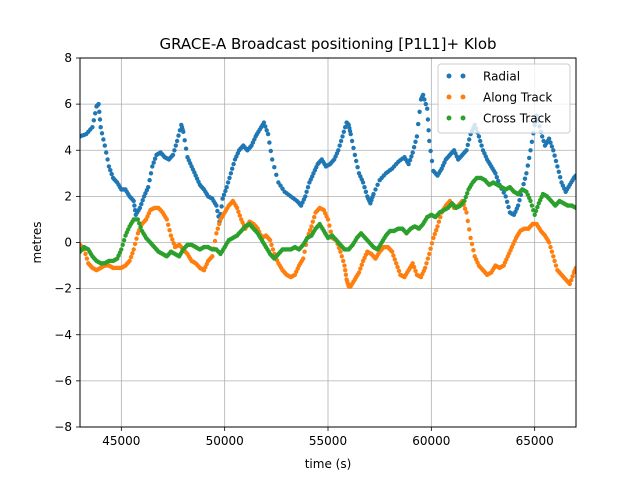 The height and width of the screenshot is (484, 640). Describe the element at coordinates (121, 441) in the screenshot. I see `x-tick-label: 45000` at that location.